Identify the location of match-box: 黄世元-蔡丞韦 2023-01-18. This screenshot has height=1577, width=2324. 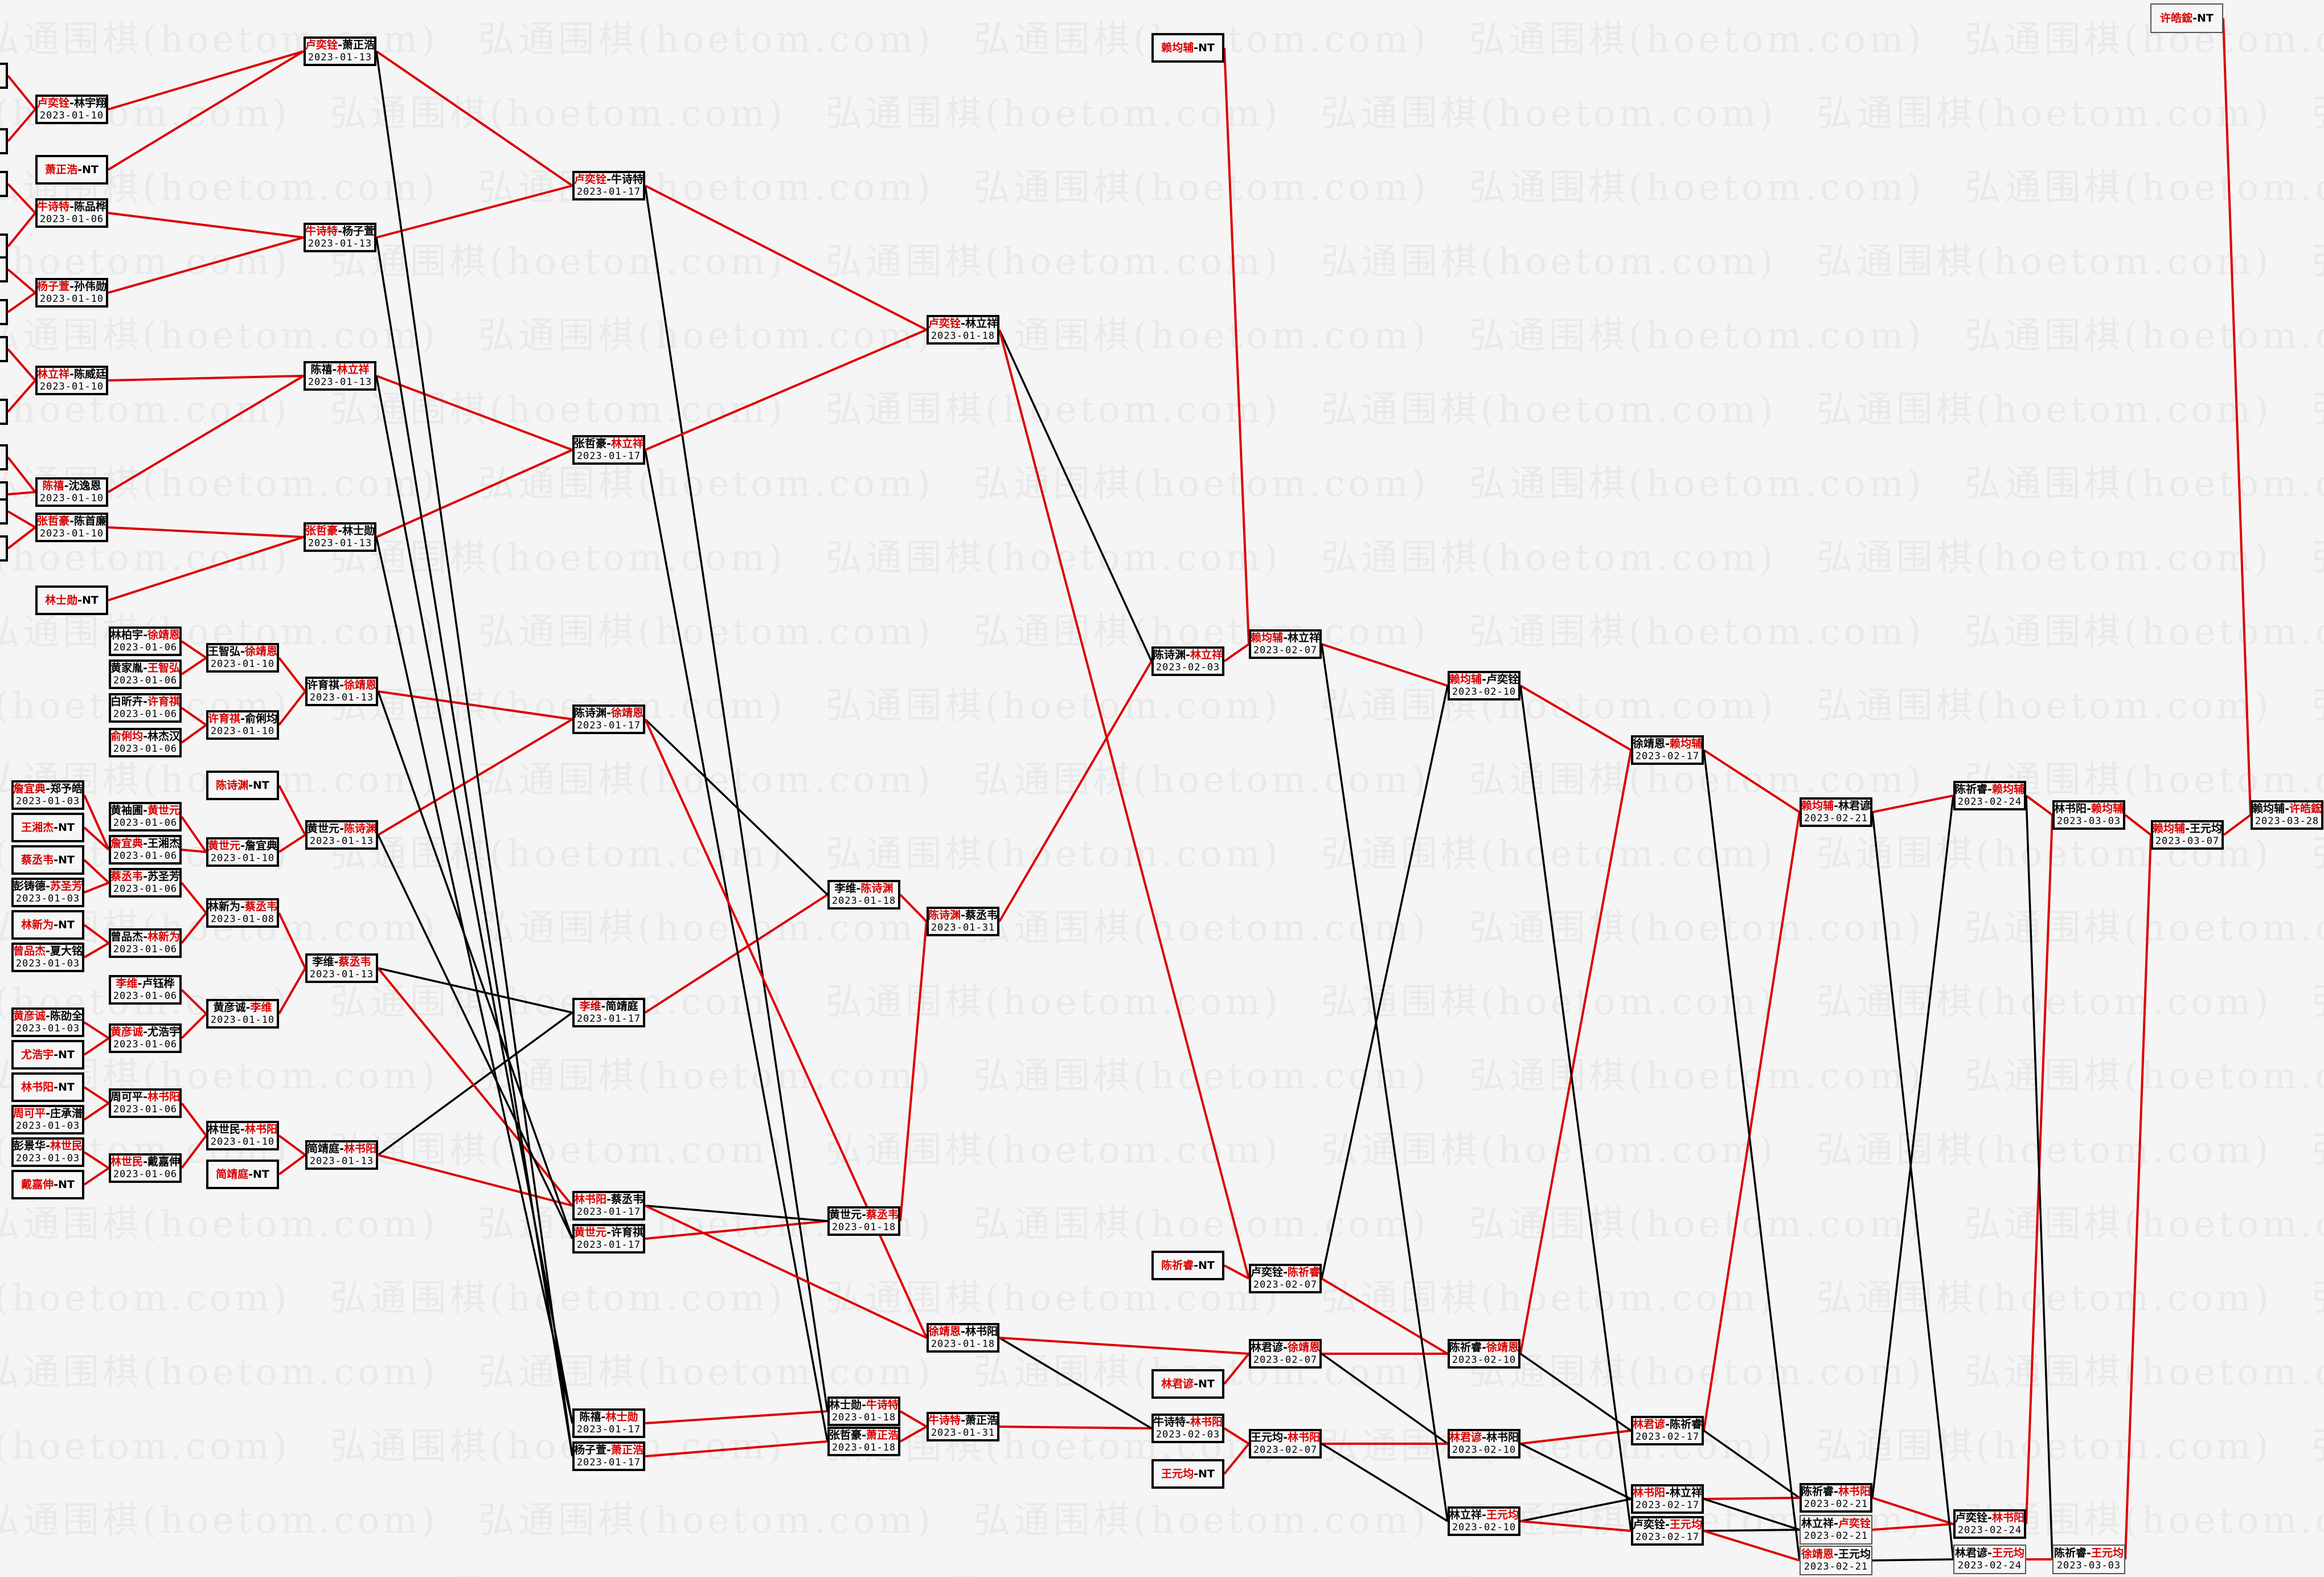
(863, 1221).